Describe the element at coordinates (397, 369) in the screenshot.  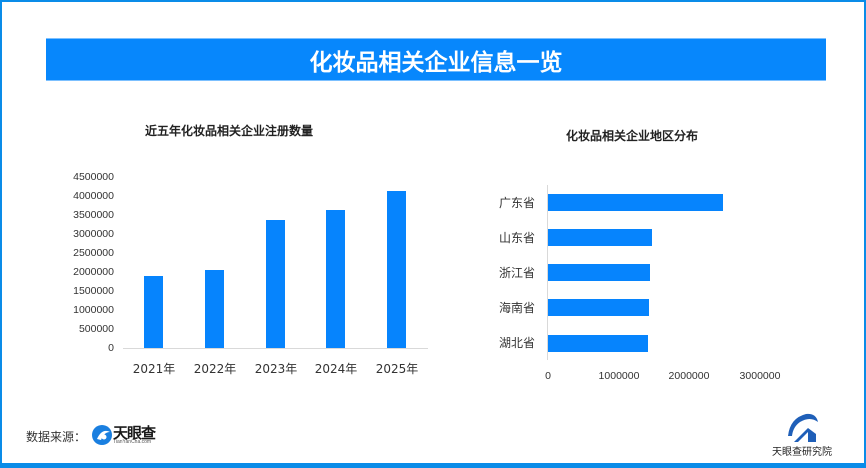
I see `x-tick: 2025年` at that location.